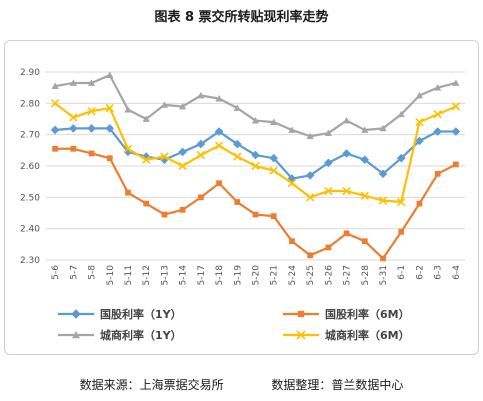 The image size is (483, 401). Describe the element at coordinates (293, 275) in the screenshot. I see `x-tick-label: 5-24` at that location.